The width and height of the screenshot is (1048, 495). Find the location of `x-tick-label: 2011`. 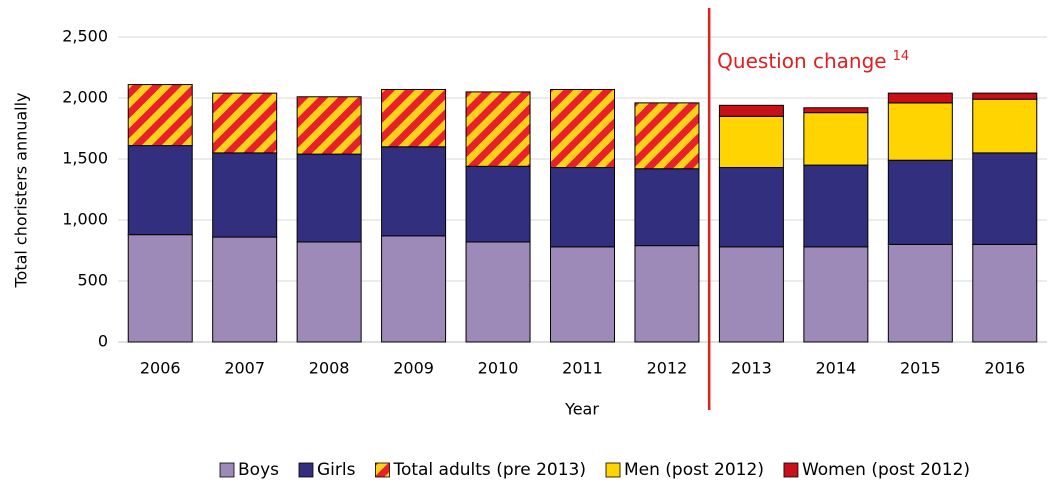

x-tick-label: 2011 is located at coordinates (582, 368).